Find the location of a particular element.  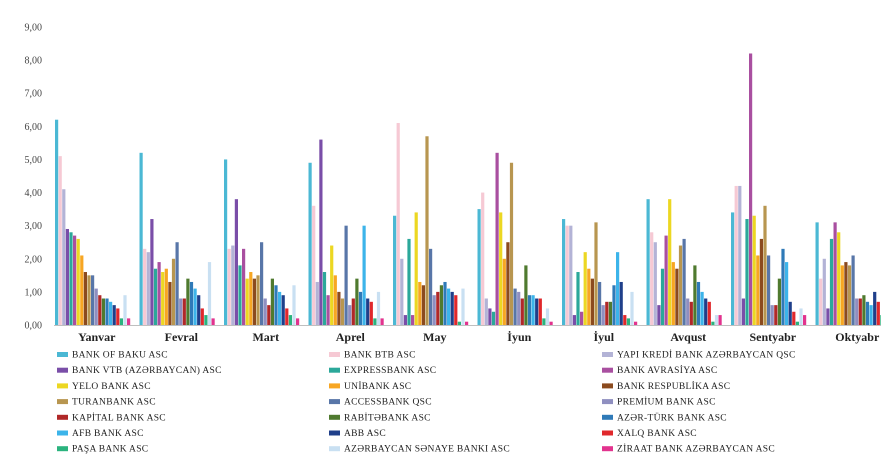

legend-label: KAPİTAL BANK ASC is located at coordinates (119, 417).